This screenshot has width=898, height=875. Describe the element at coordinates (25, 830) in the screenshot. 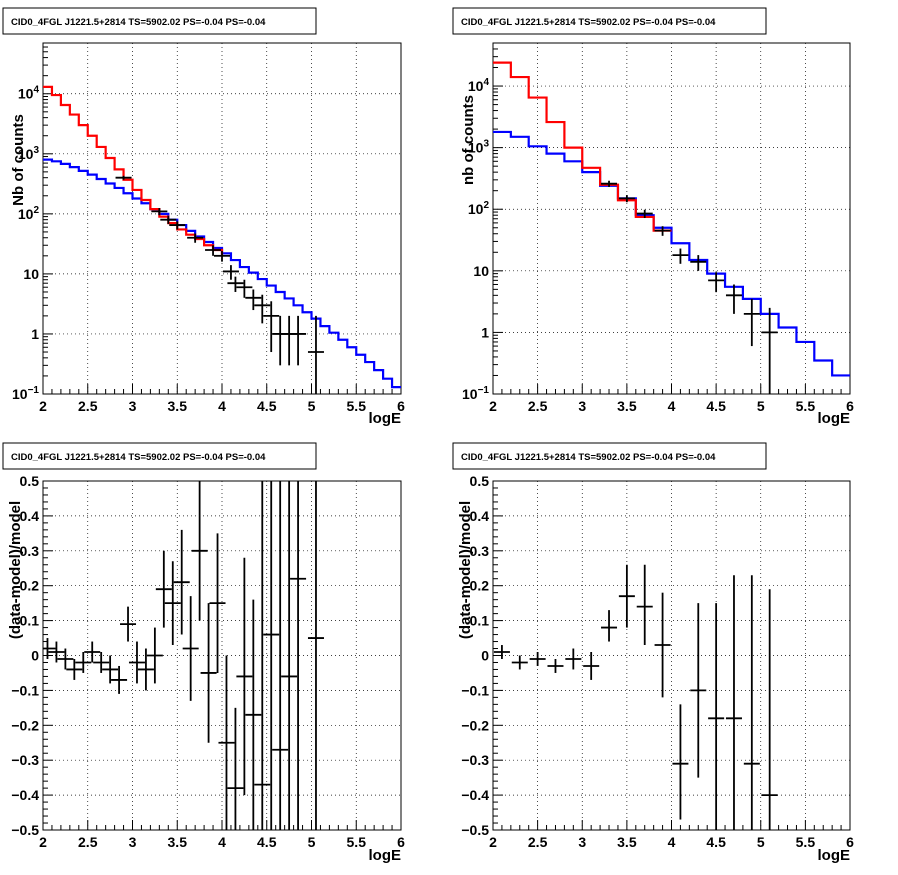

I see `y-tick-label: −0.5` at that location.